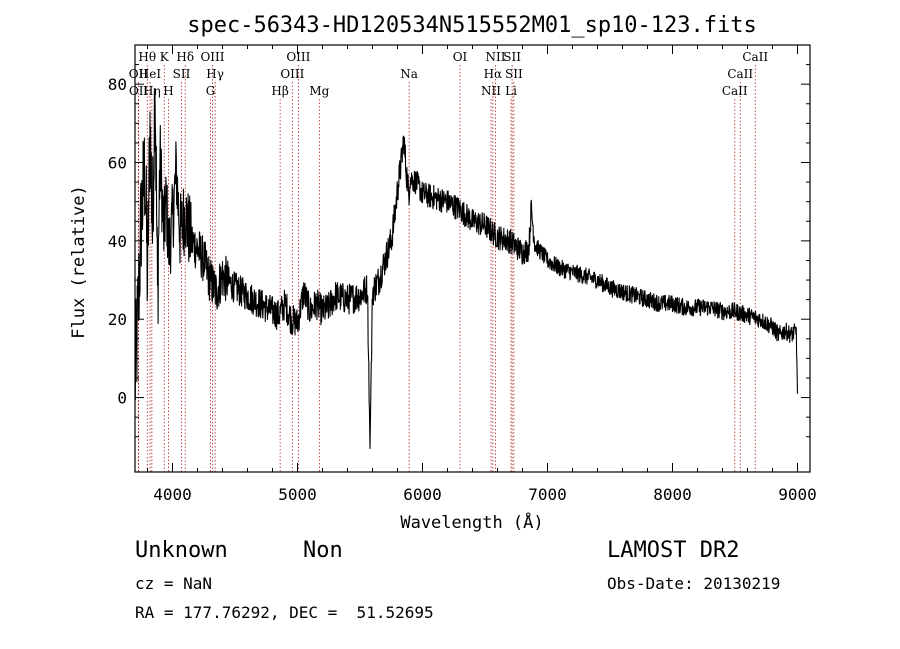 Image resolution: width=900 pixels, height=649 pixels. I want to click on x-axis-label: Wavelength (Å), so click(471, 522).